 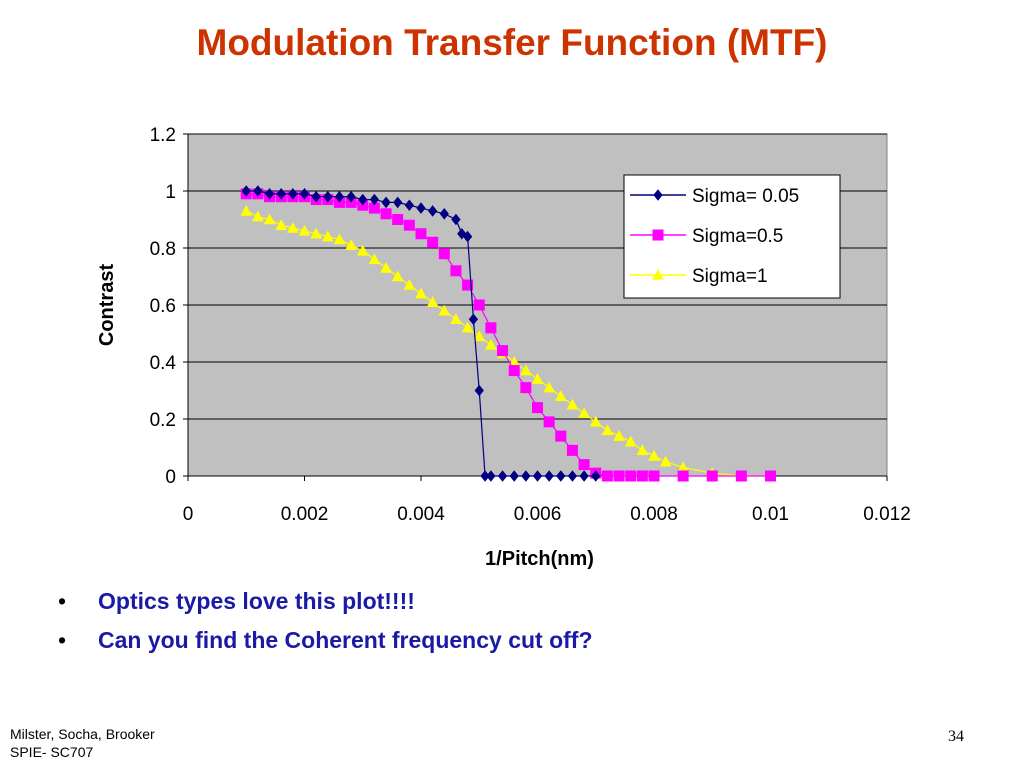 I want to click on x-tick-label: 0, so click(x=188, y=514).